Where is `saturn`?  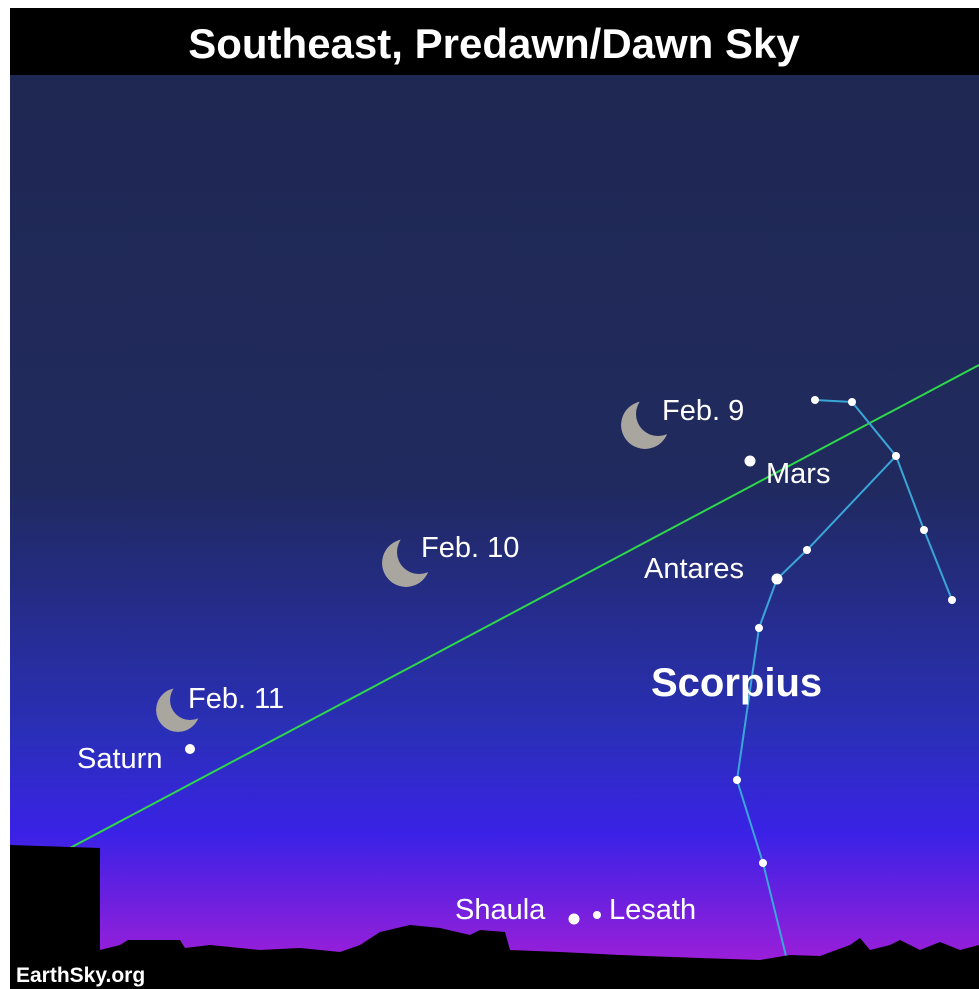
saturn is located at coordinates (190, 749).